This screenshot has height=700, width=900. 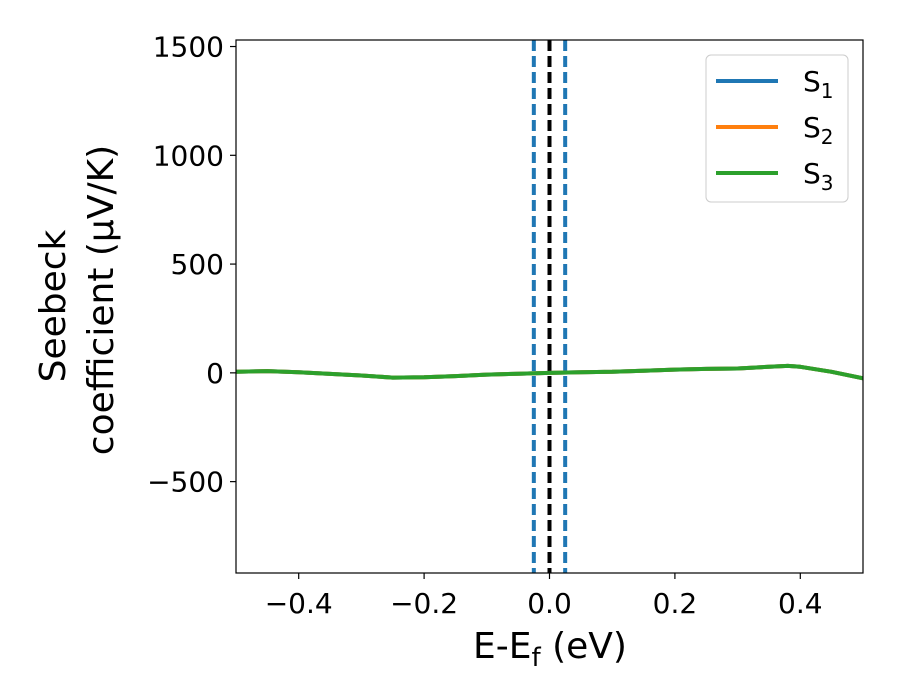 What do you see at coordinates (185, 482) in the screenshot?
I see `y-tick-label: −500` at bounding box center [185, 482].